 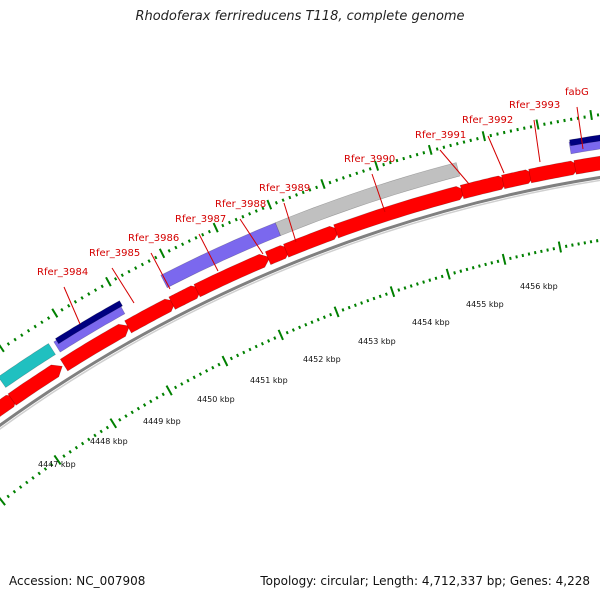 What do you see at coordinates (28, 365) in the screenshot?
I see `cyan-feature` at bounding box center [28, 365].